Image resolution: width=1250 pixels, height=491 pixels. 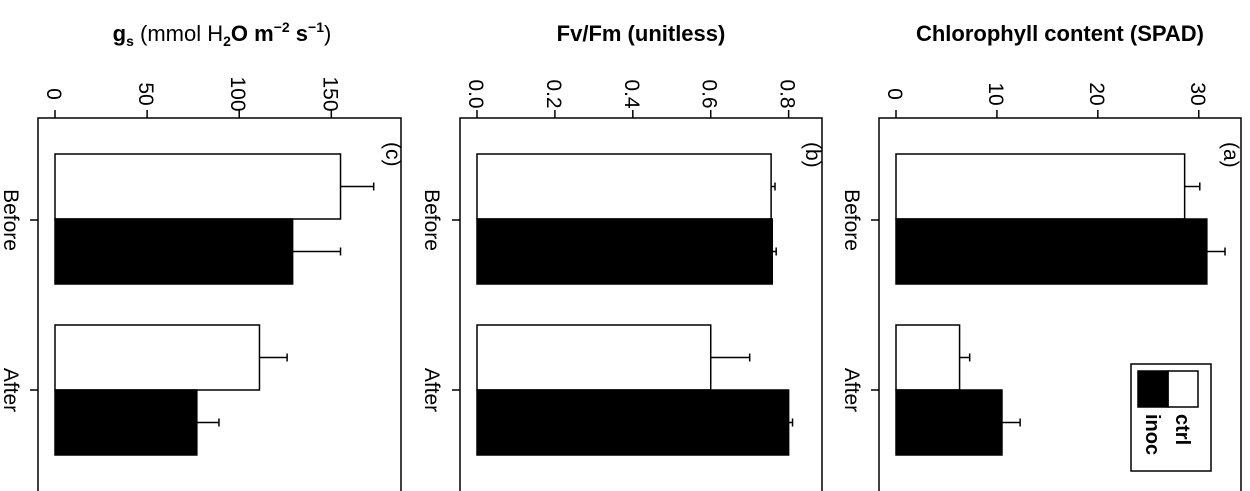 What do you see at coordinates (709, 93) in the screenshot?
I see `panel-b-tick-label-3: 0.6` at bounding box center [709, 93].